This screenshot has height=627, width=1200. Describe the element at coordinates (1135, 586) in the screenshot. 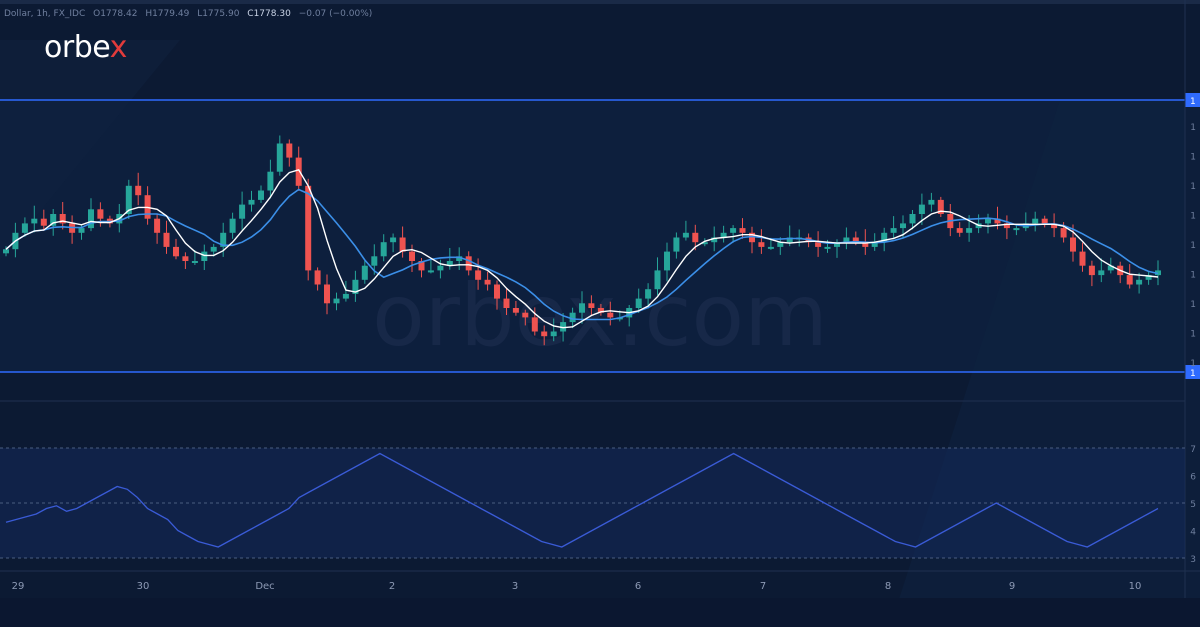

I see `time-tick-label: 10` at that location.